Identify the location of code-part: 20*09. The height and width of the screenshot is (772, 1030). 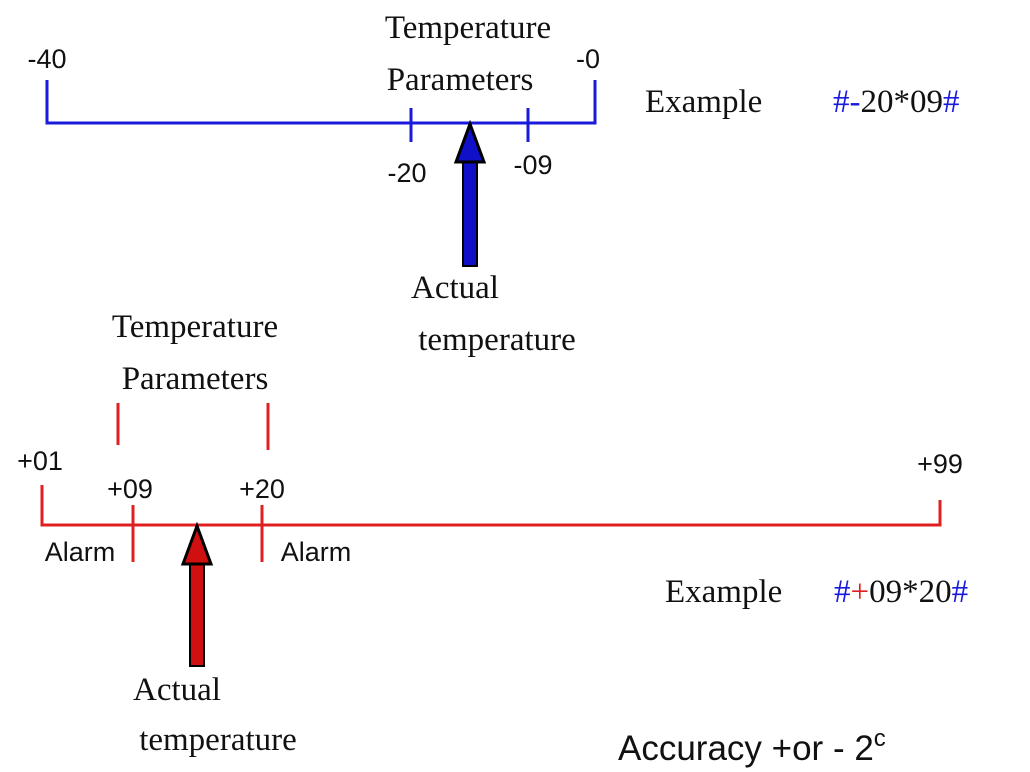
(902, 102).